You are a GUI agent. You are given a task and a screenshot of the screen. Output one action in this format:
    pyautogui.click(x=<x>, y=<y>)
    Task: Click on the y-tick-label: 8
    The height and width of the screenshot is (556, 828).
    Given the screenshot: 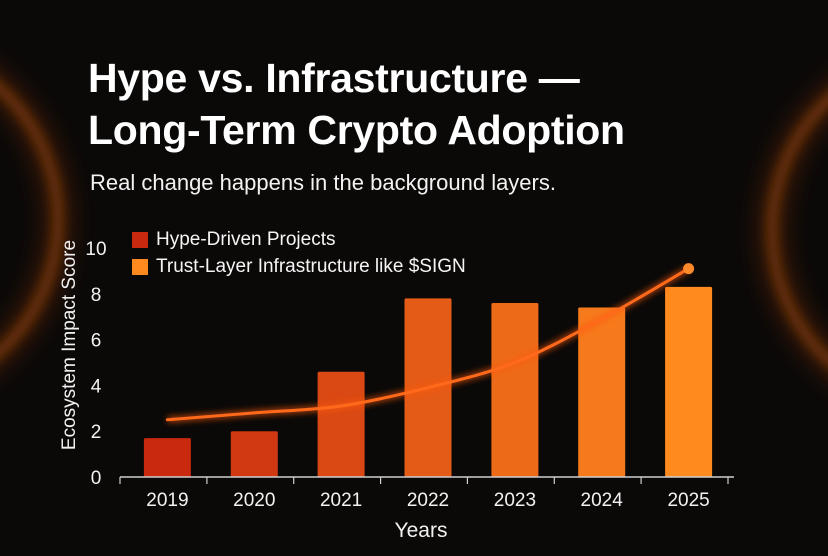 What is the action you would take?
    pyautogui.click(x=96, y=295)
    